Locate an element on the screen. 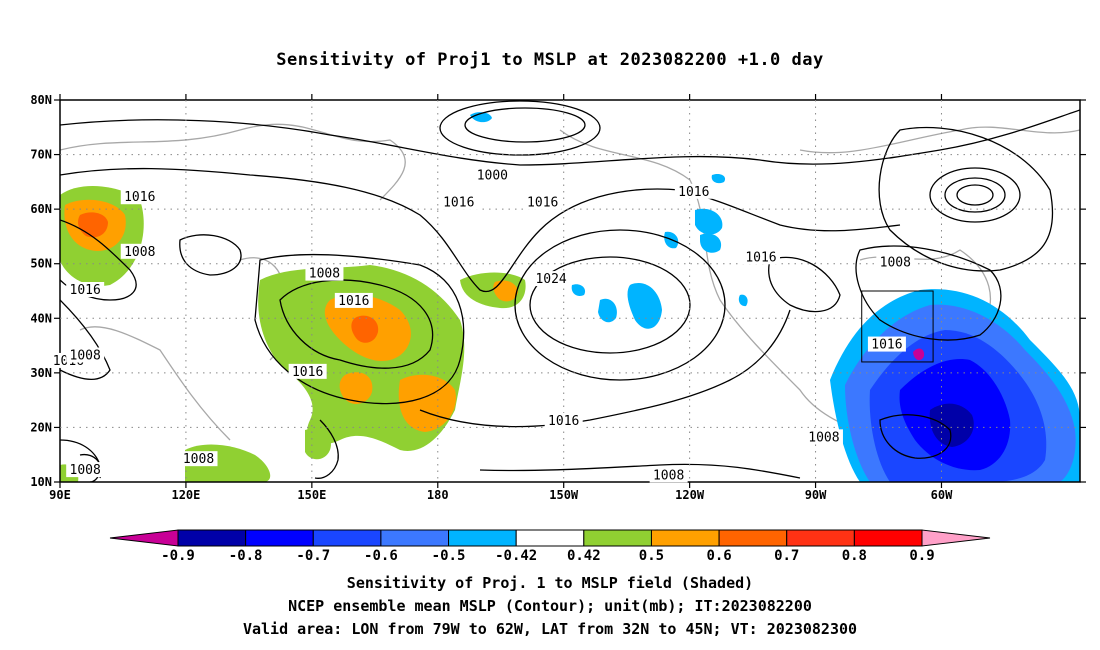  negative-sensitivity-eastern-pacific is located at coordinates (609, 220).